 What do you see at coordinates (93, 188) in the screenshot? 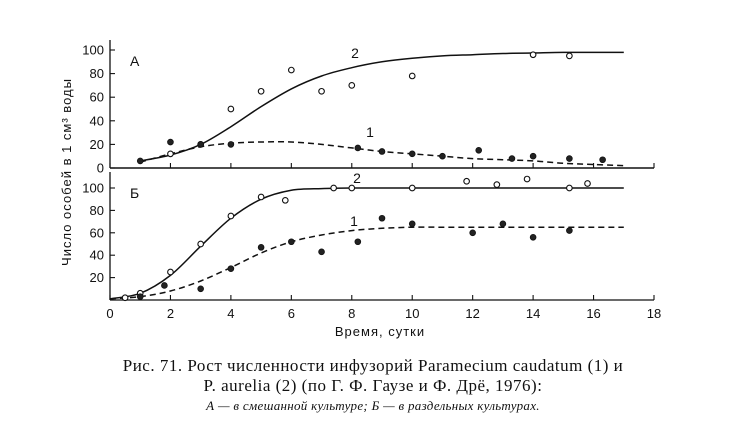
I see `panel-b-y-tick-label: 100` at bounding box center [93, 188].